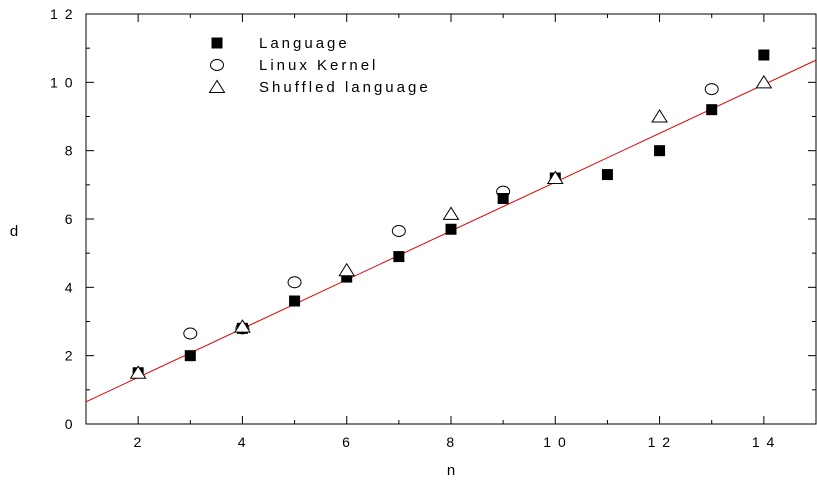  I want to click on x-tick-label: 2, so click(137, 442).